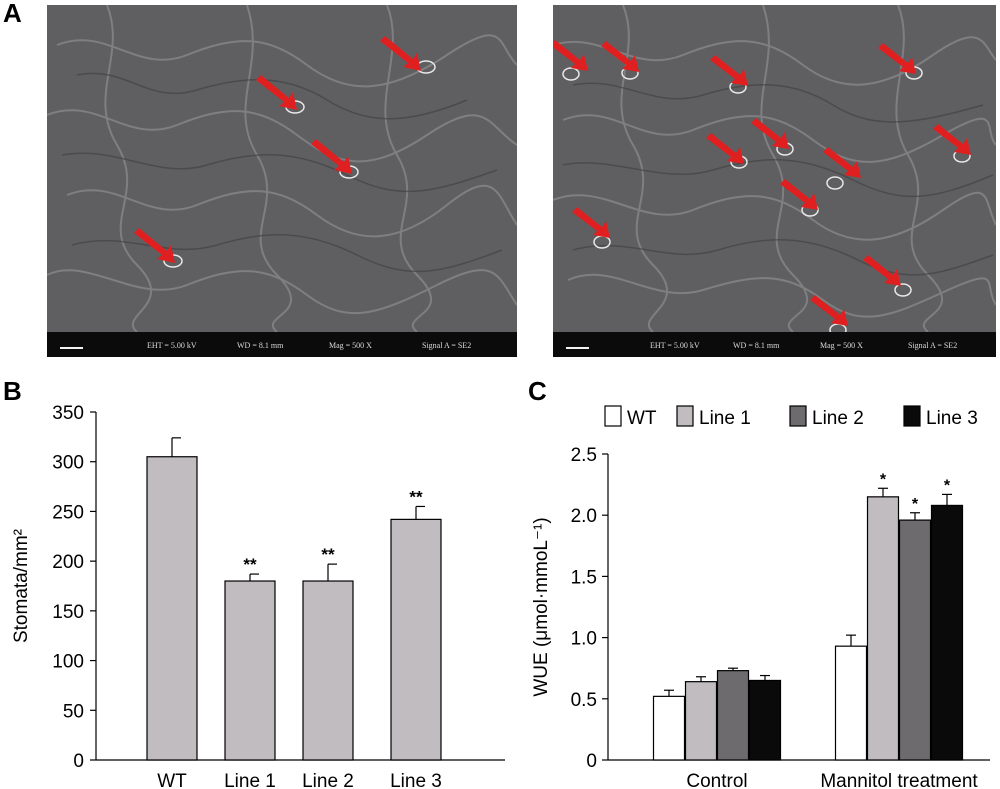 The image size is (1000, 789). Describe the element at coordinates (172, 780) in the screenshot. I see `x-tick-label: WT` at that location.